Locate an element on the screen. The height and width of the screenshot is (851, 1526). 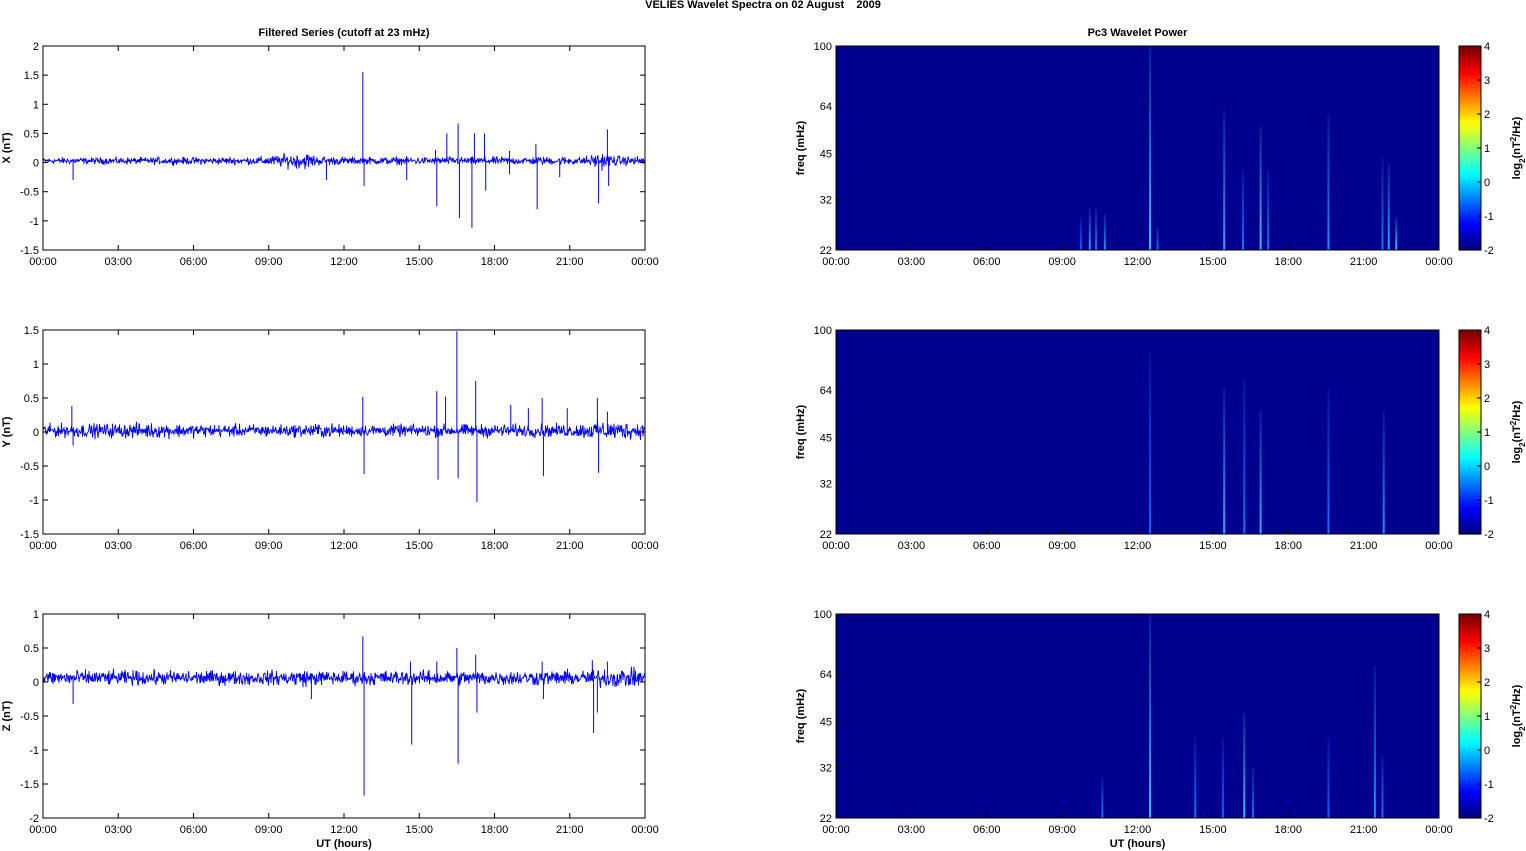
ylabel: X (nT) is located at coordinates (7, 147).